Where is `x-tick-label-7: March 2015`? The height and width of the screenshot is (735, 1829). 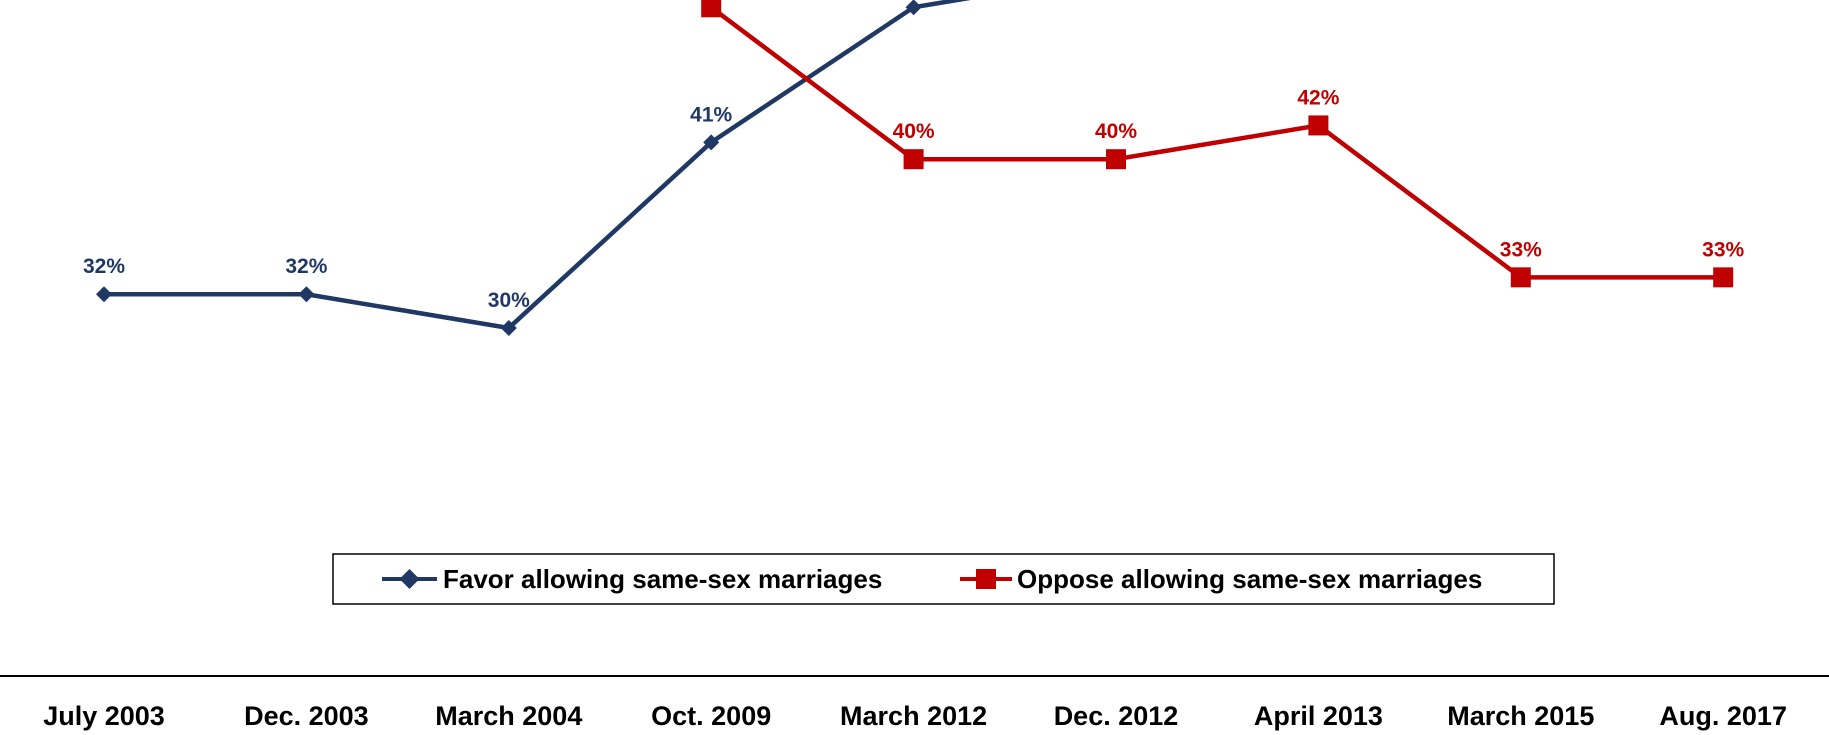 x-tick-label-7: March 2015 is located at coordinates (1520, 716).